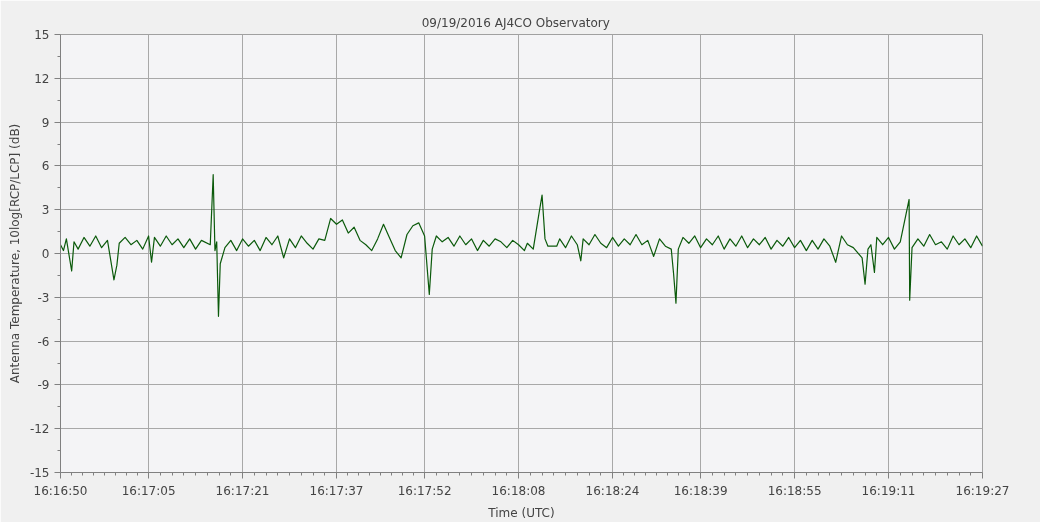 This screenshot has height=524, width=1042. I want to click on x-tick-label: 16:18:55, so click(794, 490).